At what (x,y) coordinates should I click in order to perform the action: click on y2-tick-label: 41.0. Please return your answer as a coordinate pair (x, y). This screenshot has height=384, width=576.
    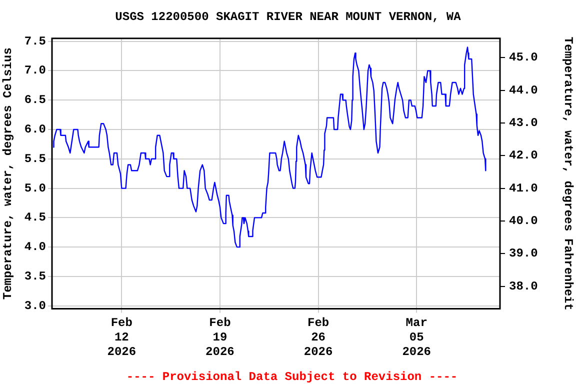
    Looking at the image, I should click on (523, 188).